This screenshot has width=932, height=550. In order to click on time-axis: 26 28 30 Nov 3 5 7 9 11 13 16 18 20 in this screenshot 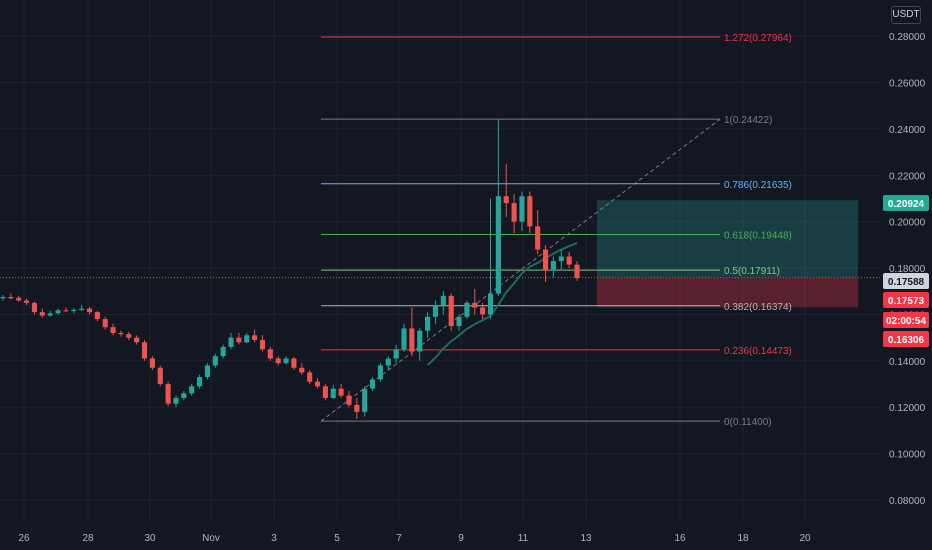, I will do `click(414, 538)`.